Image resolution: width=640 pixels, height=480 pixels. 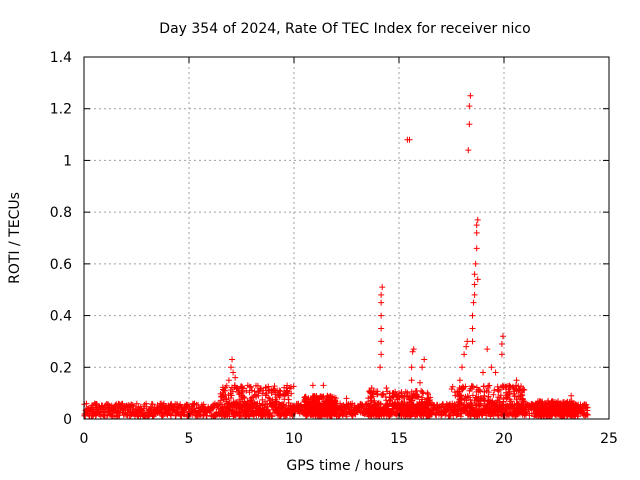 What do you see at coordinates (61, 368) in the screenshot?
I see `y-tick-label: 0.2` at bounding box center [61, 368].